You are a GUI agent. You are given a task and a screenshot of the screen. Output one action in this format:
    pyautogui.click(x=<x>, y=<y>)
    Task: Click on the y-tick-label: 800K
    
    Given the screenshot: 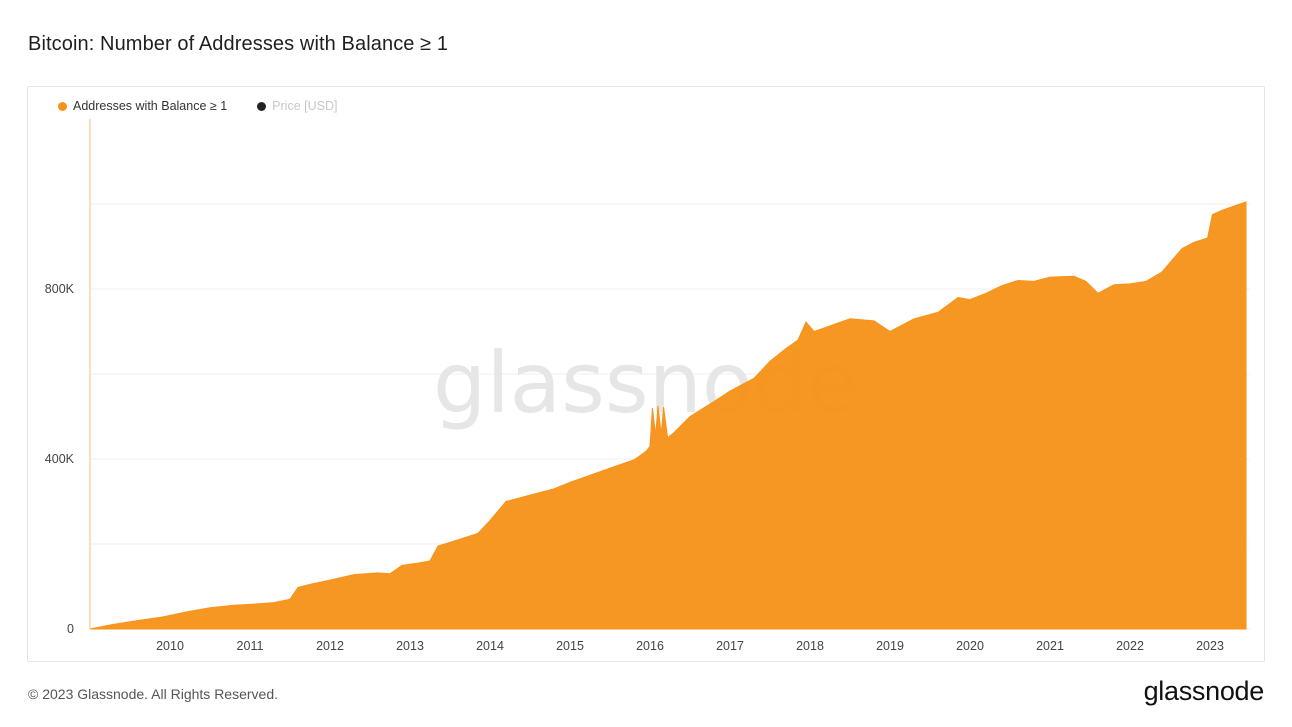 What is the action you would take?
    pyautogui.click(x=60, y=289)
    